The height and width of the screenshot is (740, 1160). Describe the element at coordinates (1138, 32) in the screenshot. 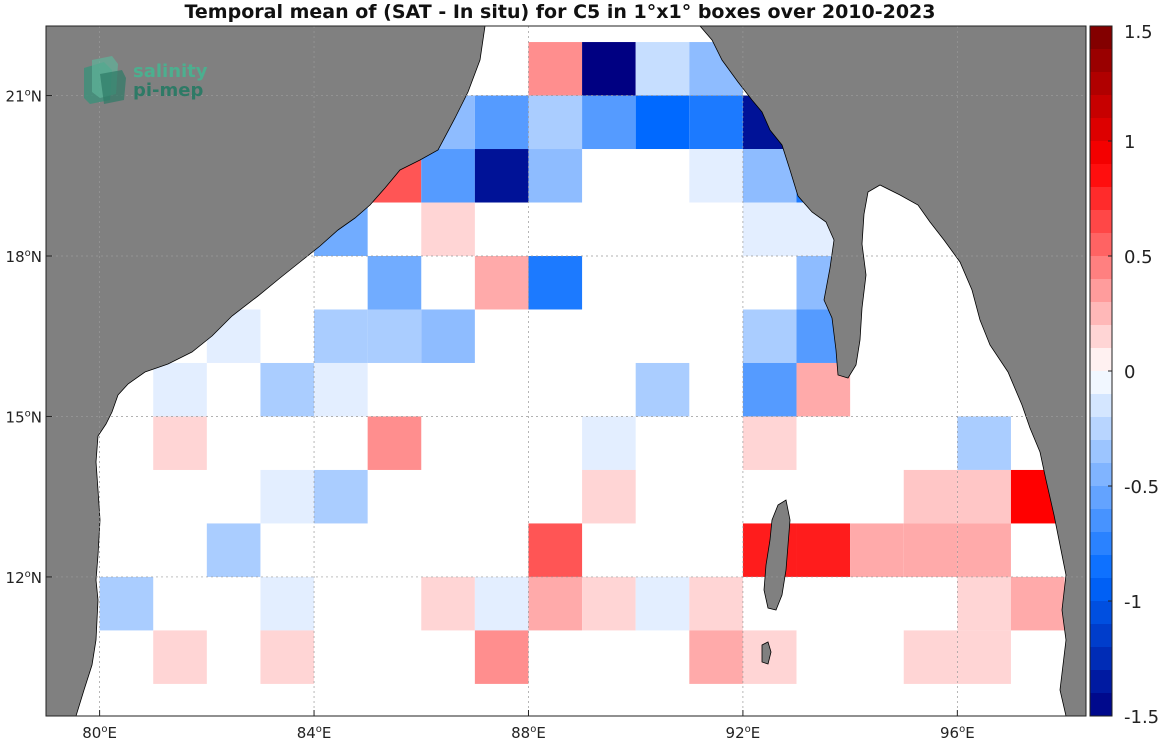

I see `colorbar-tick-label: 1.5` at that location.